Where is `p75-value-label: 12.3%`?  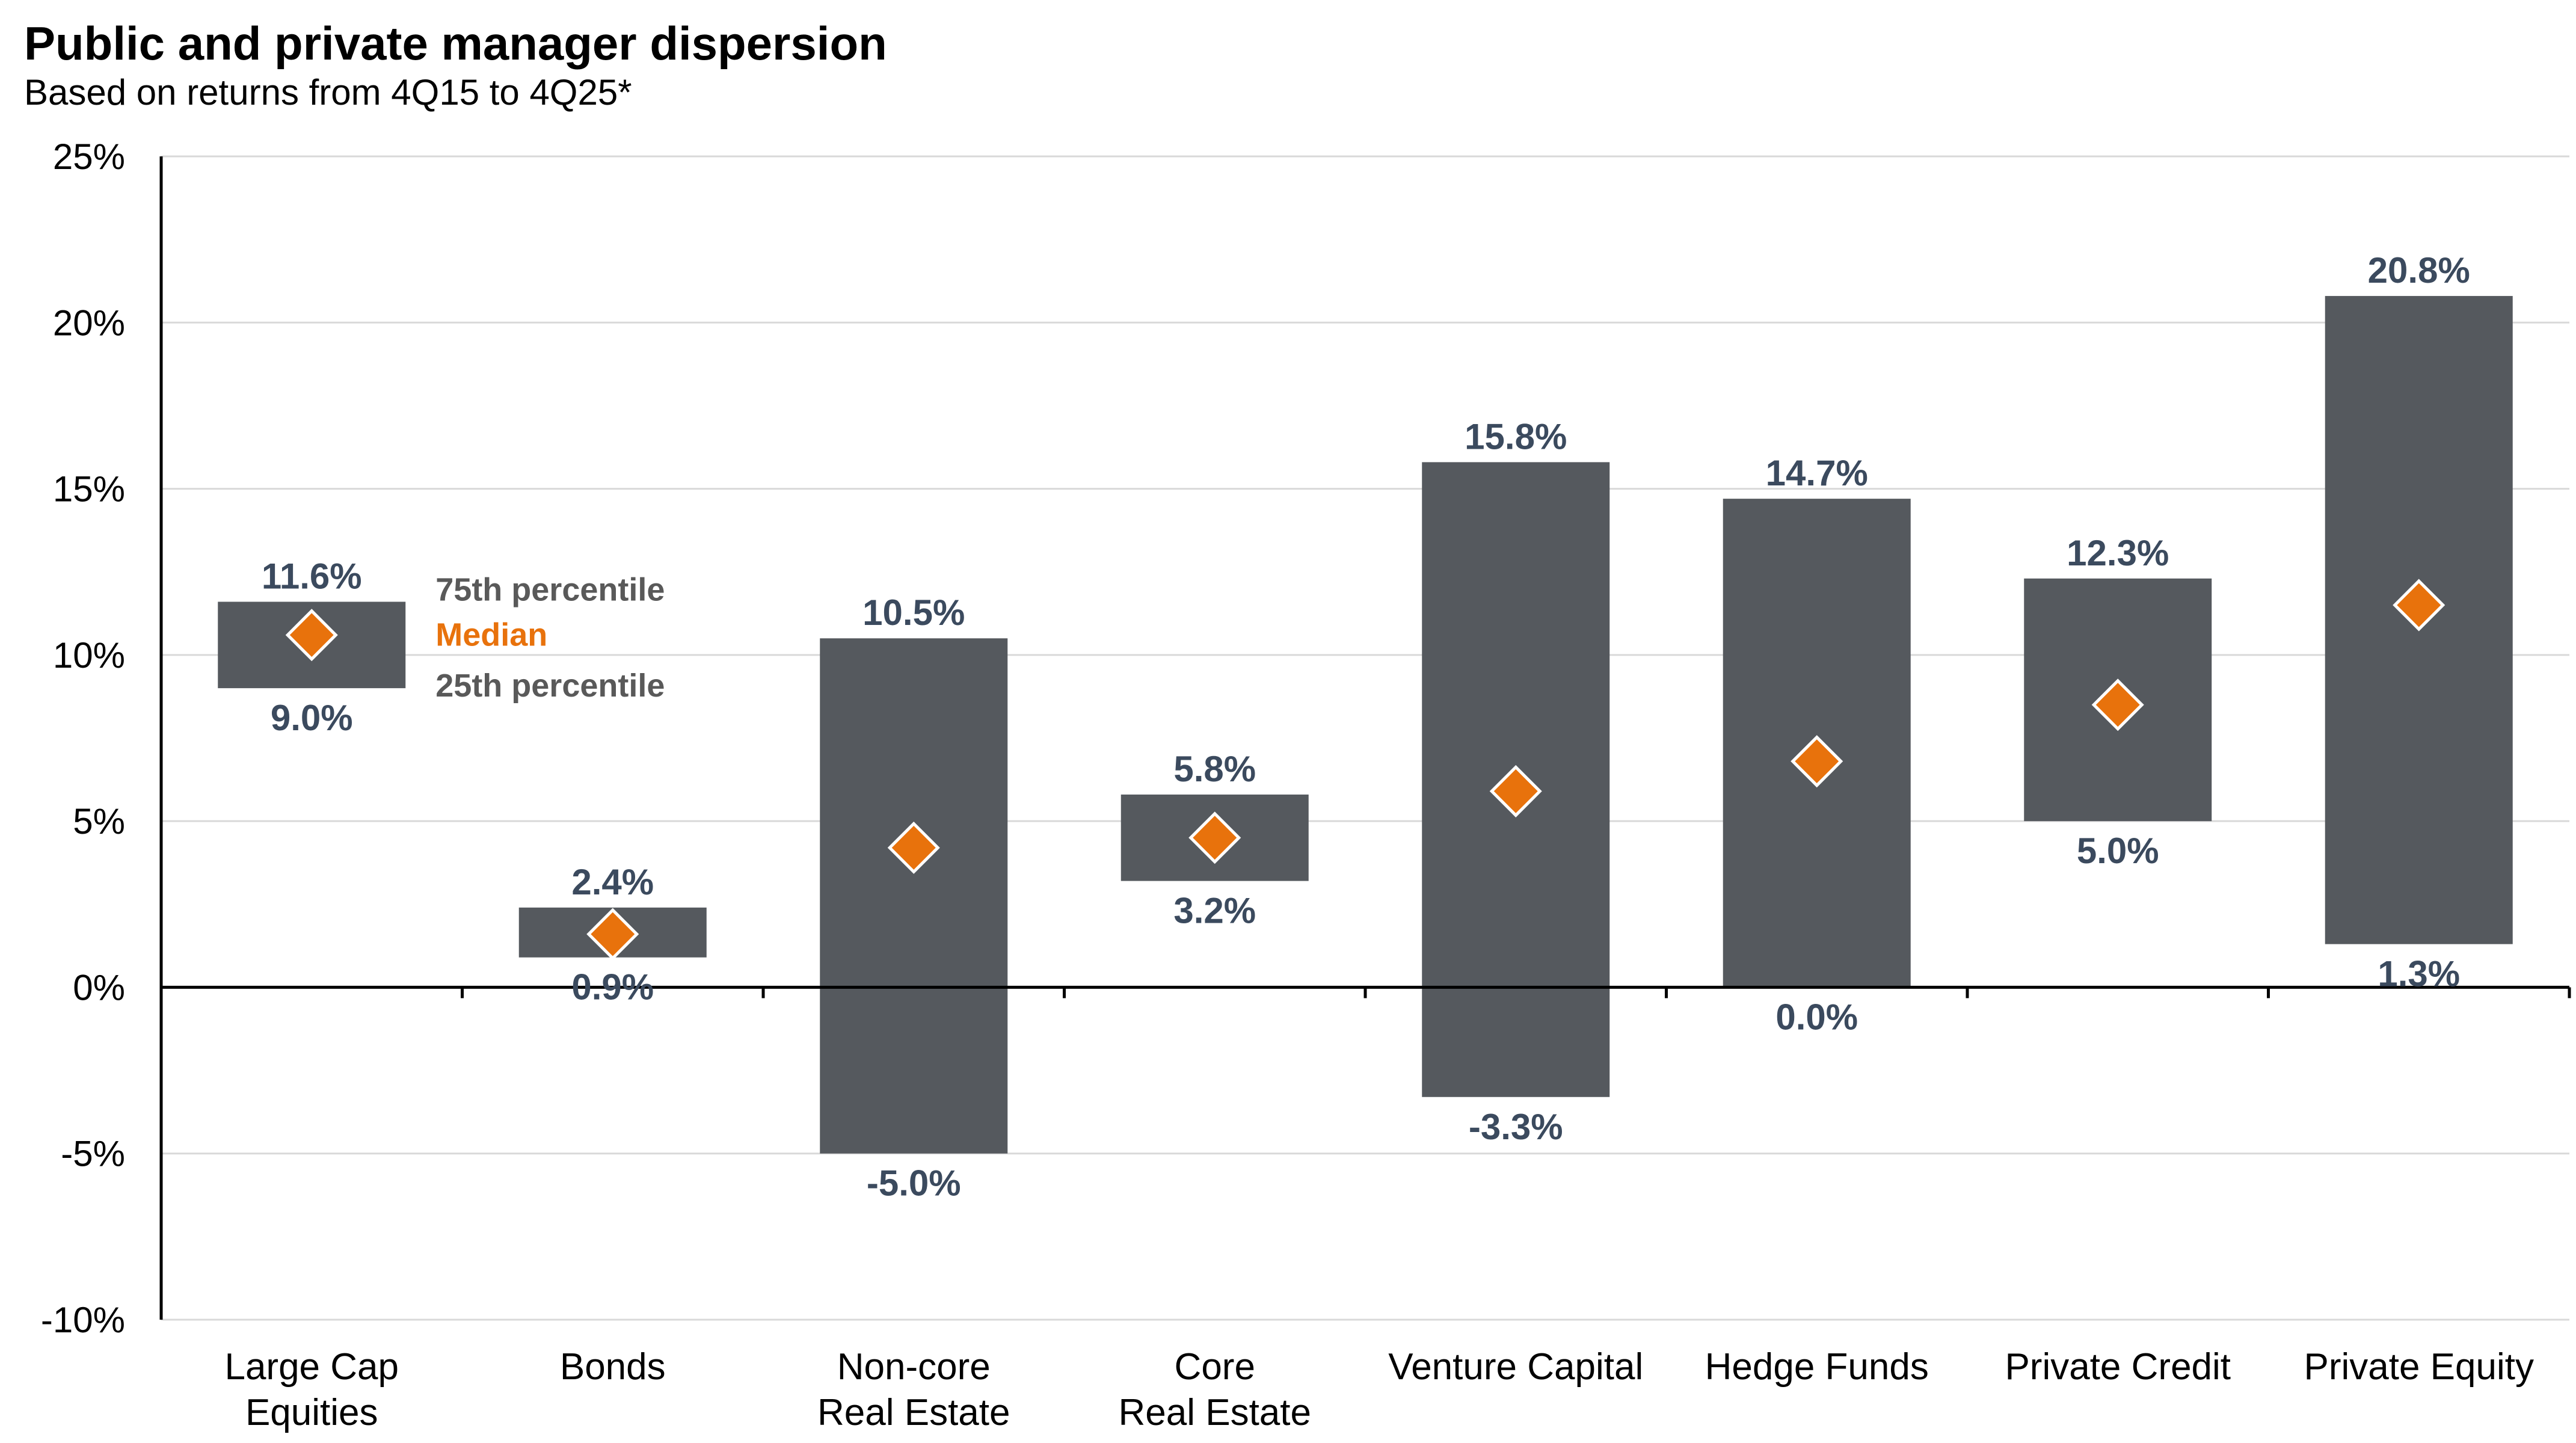 p75-value-label: 12.3% is located at coordinates (2118, 553).